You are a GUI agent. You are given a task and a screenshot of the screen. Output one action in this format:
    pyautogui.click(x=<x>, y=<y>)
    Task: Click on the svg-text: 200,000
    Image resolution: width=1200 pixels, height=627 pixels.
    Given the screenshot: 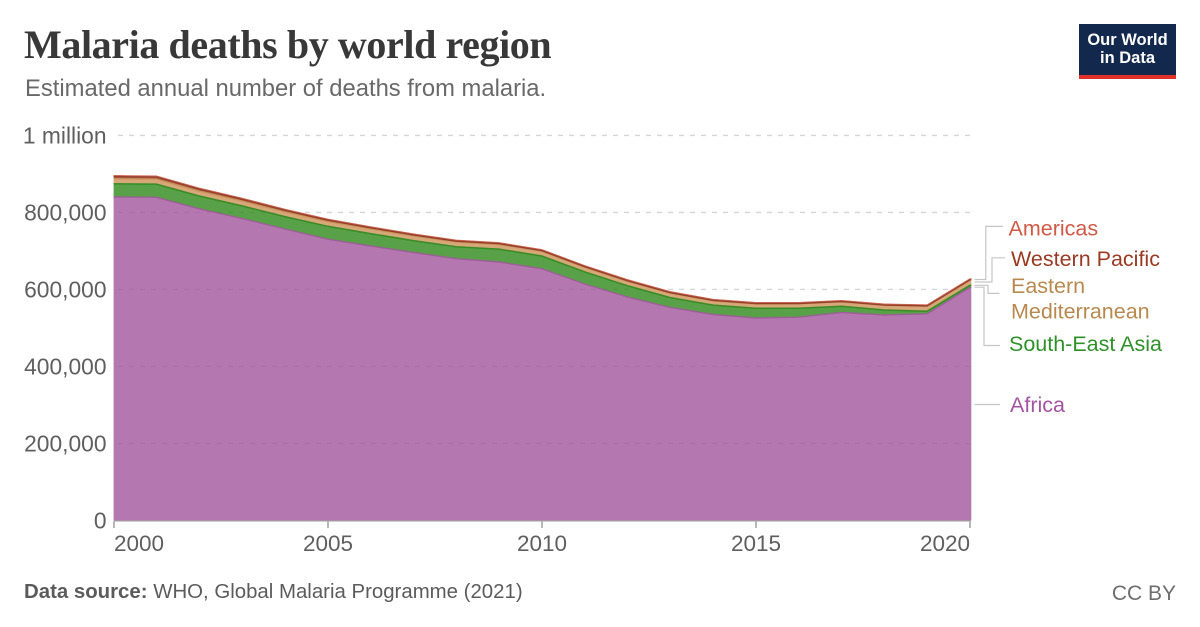 What is the action you would take?
    pyautogui.click(x=65, y=443)
    